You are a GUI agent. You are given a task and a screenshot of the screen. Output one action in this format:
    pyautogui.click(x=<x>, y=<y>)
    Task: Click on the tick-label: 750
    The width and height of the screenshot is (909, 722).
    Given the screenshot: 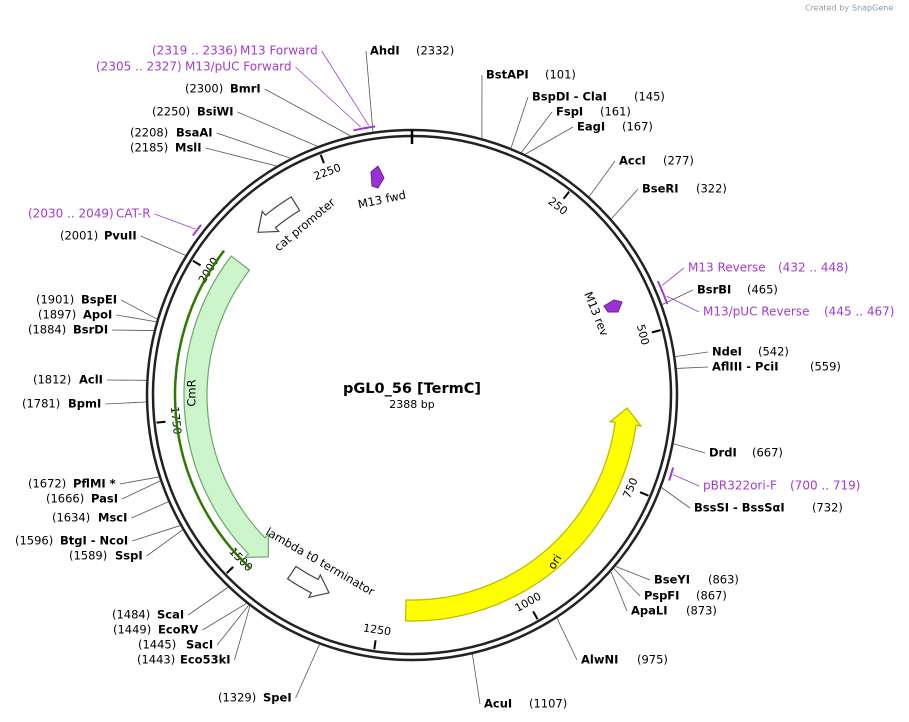 What is the action you would take?
    pyautogui.click(x=630, y=488)
    